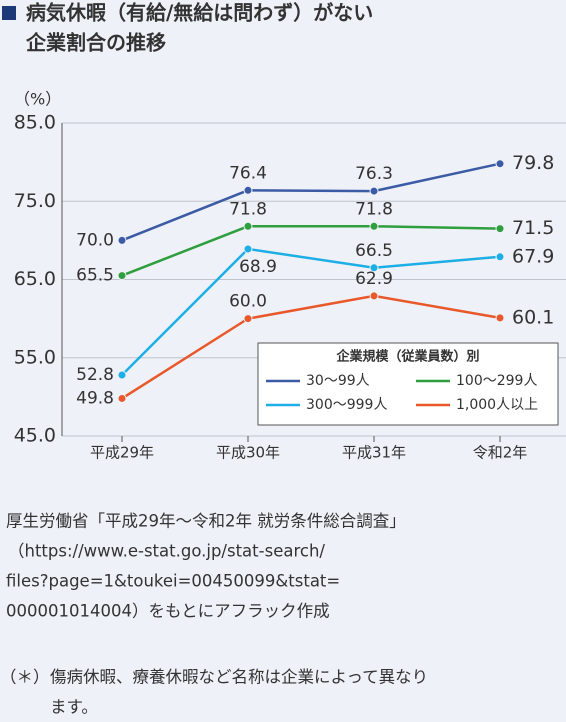 The image size is (566, 722). What do you see at coordinates (496, 381) in the screenshot?
I see `legend-label: 100〜299人` at bounding box center [496, 381].